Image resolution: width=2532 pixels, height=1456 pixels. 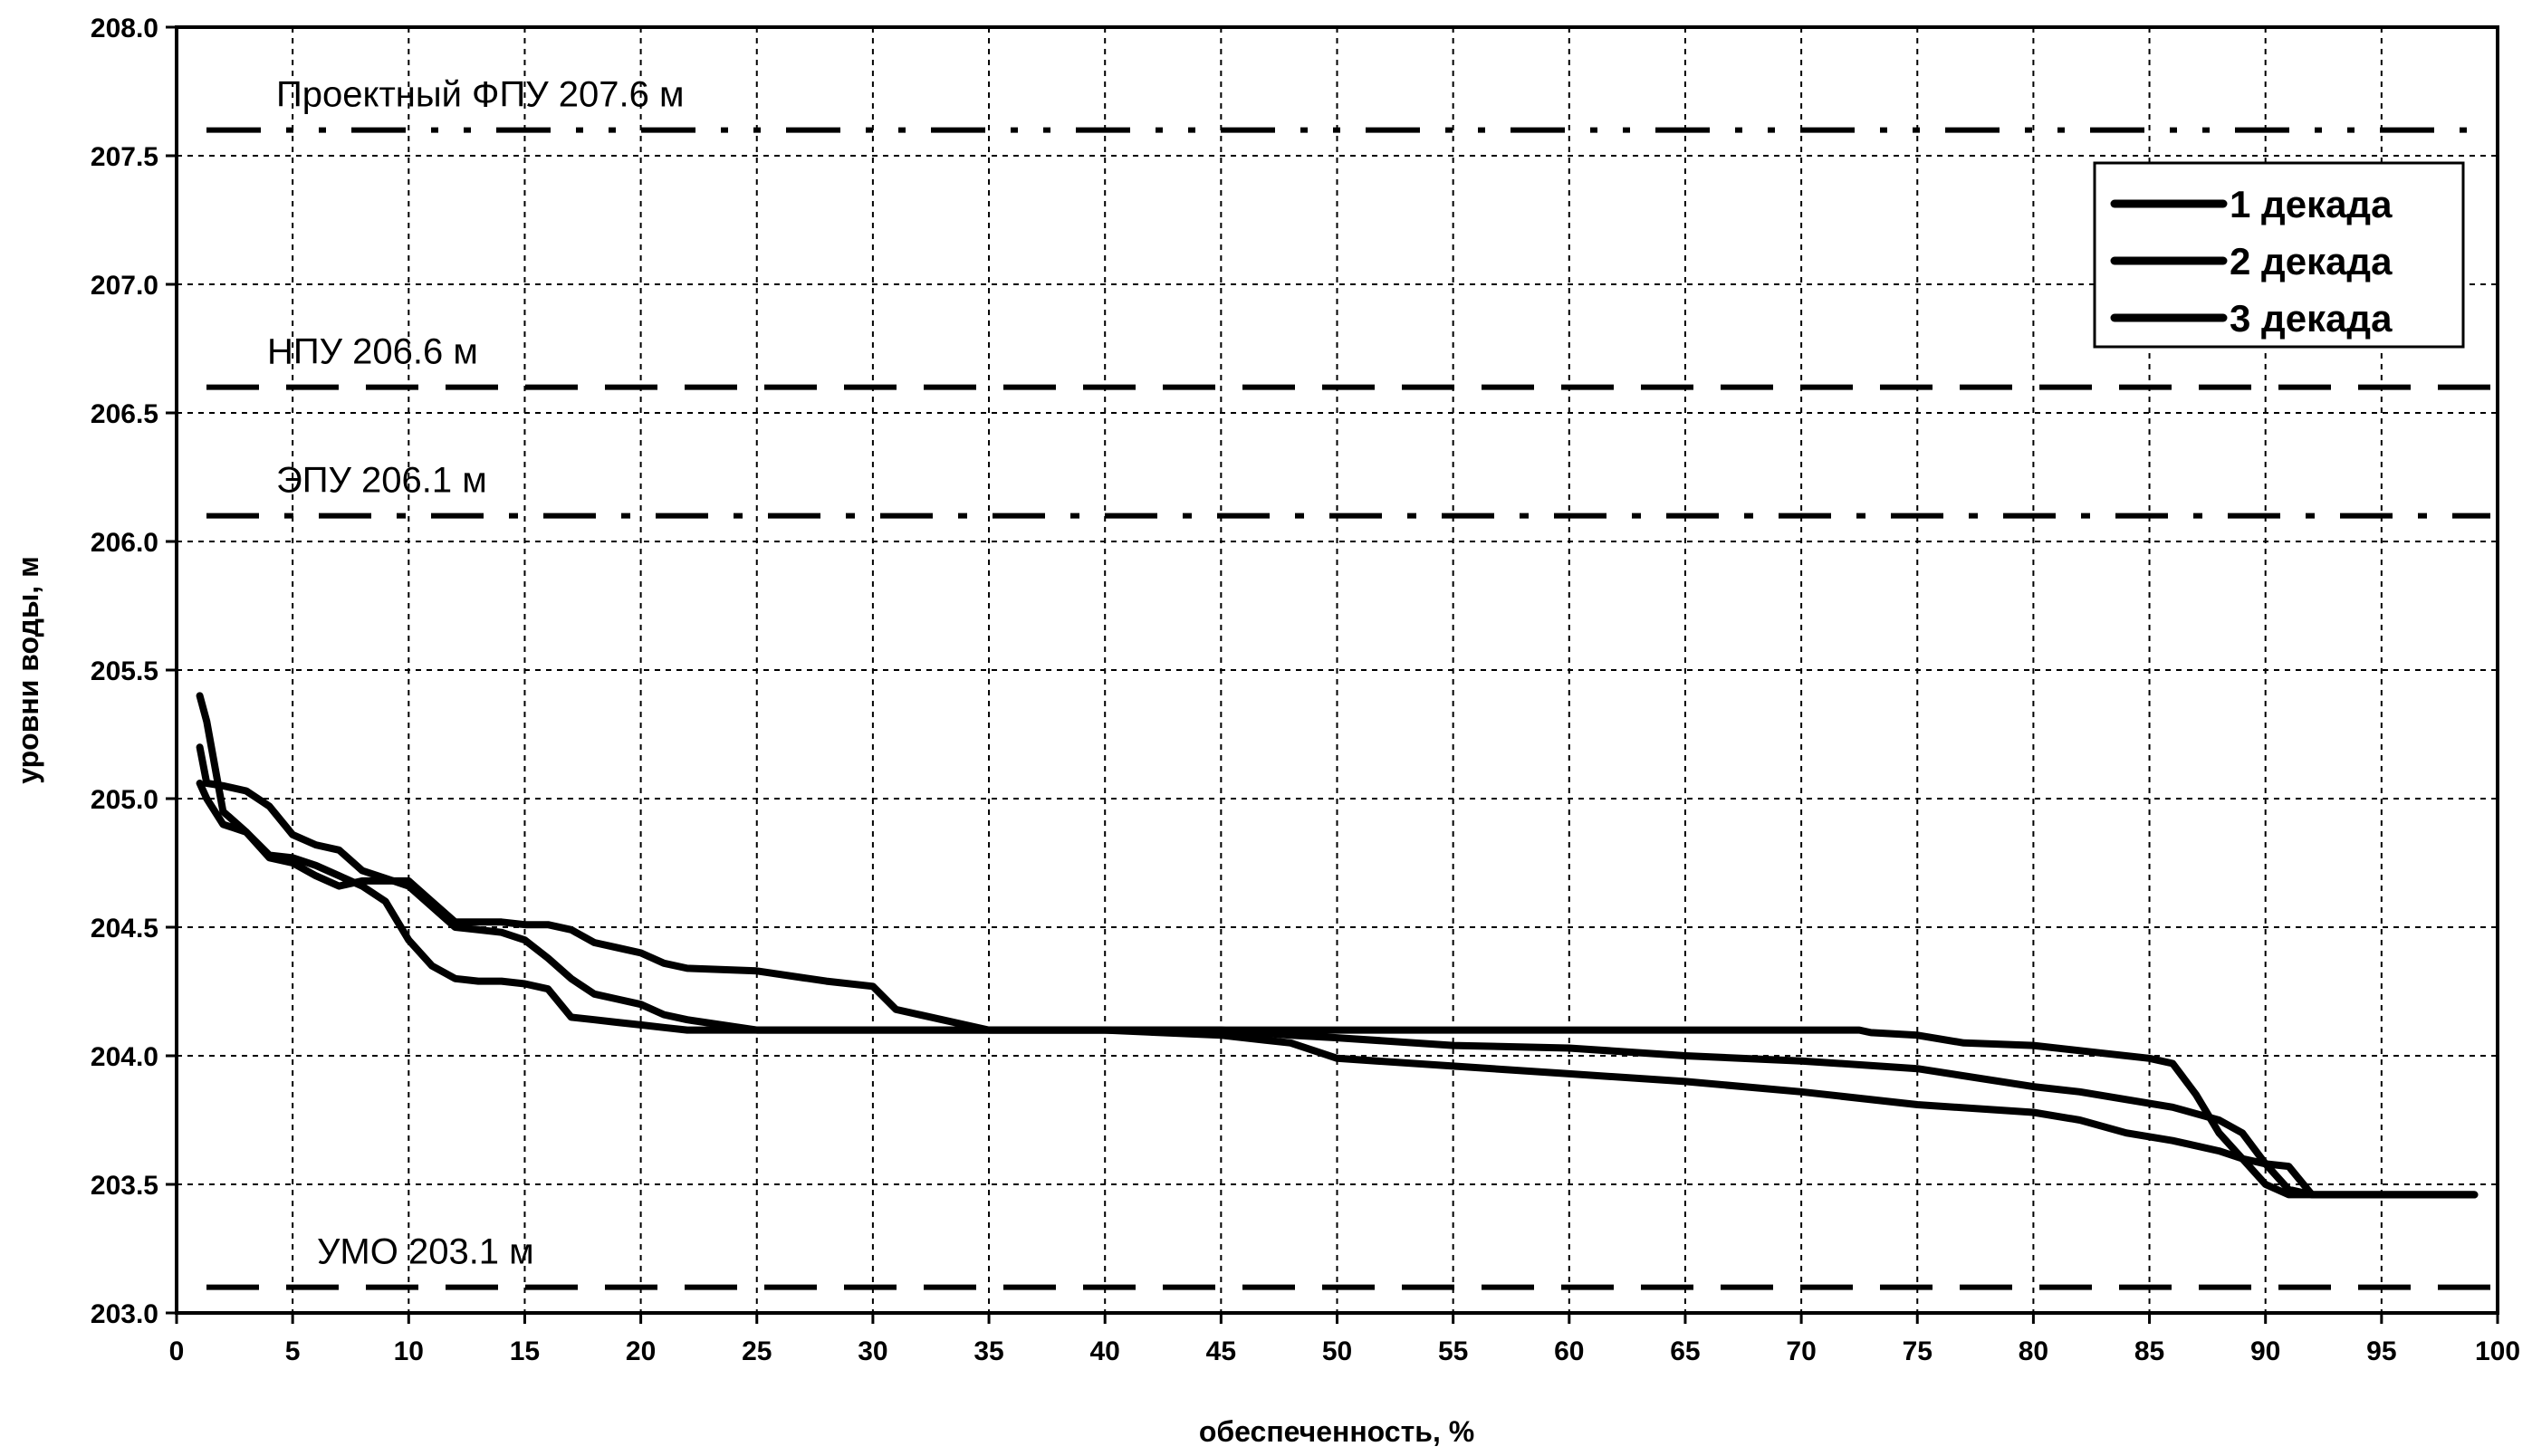 What do you see at coordinates (2265, 1351) in the screenshot?
I see `x-tick-label: 90` at bounding box center [2265, 1351].